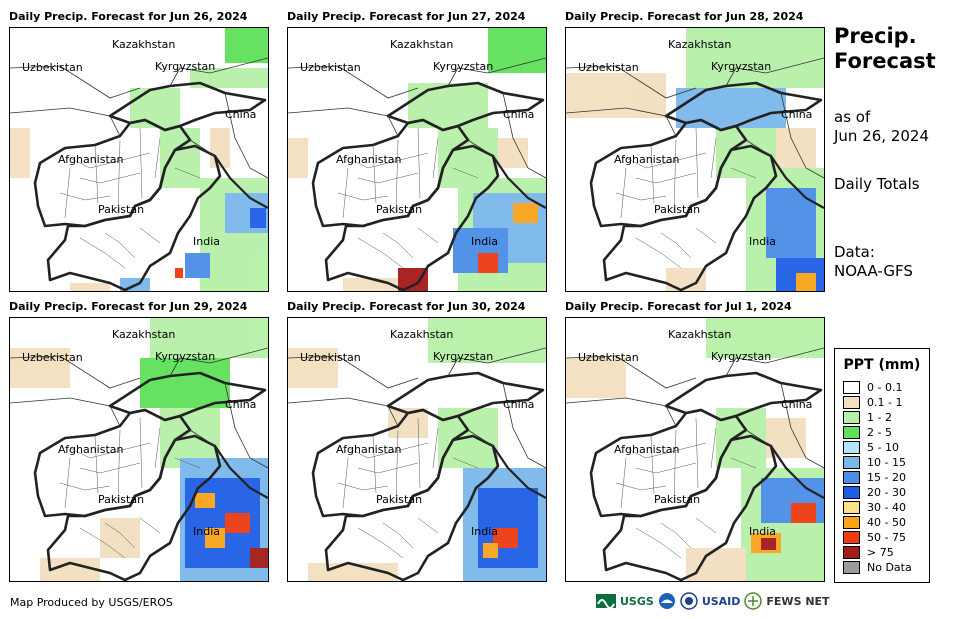 The width and height of the screenshot is (970, 619). I want to click on panel-title: Daily Precip. Forecast for Jun 27, 2024, so click(406, 16).